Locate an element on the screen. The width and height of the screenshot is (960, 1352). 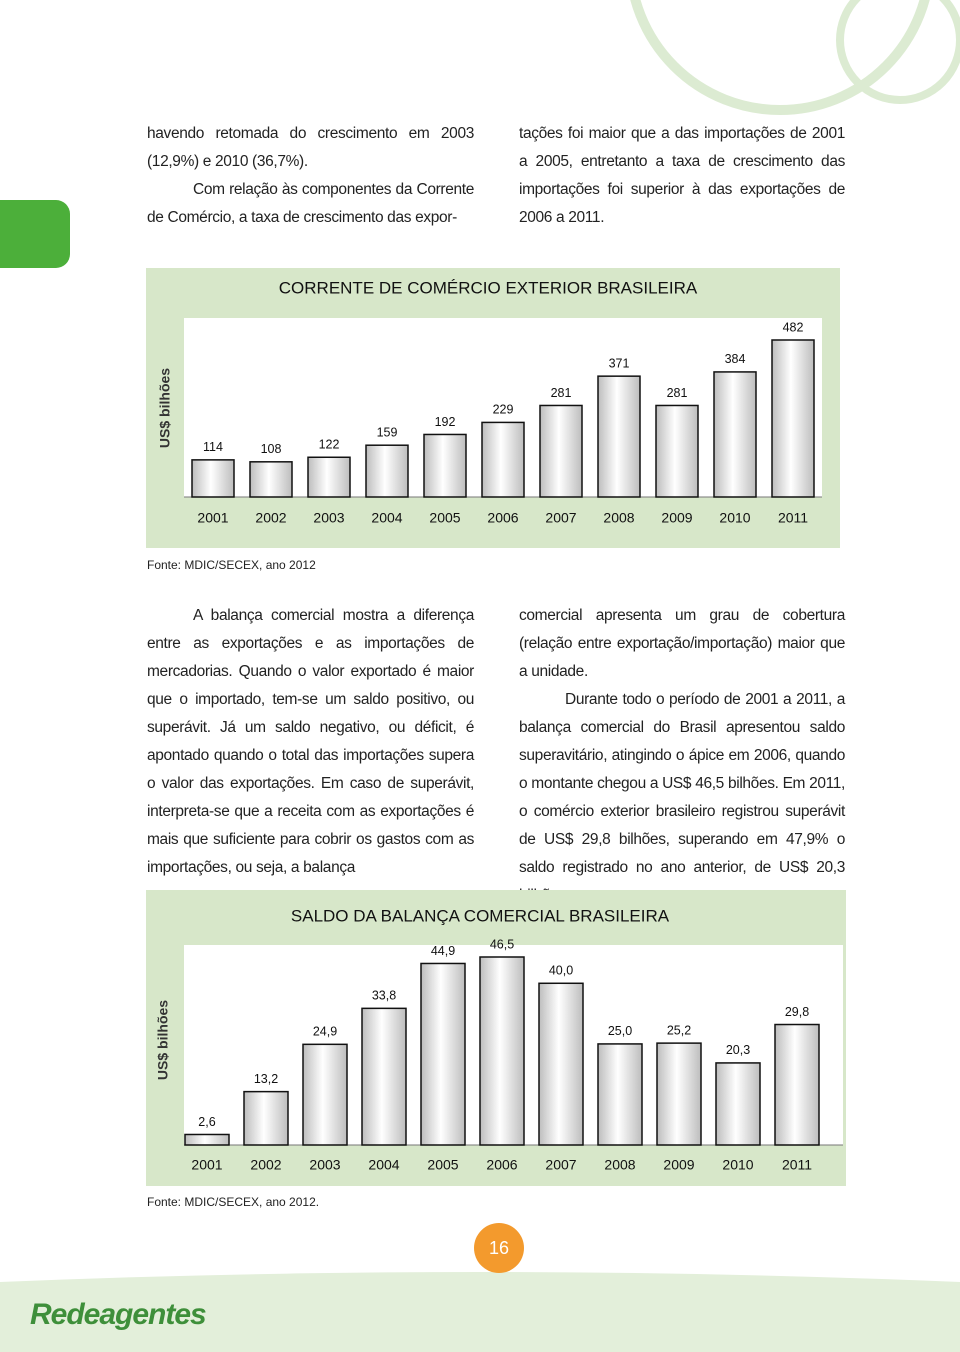
data-label: 40,0 is located at coordinates (561, 971).